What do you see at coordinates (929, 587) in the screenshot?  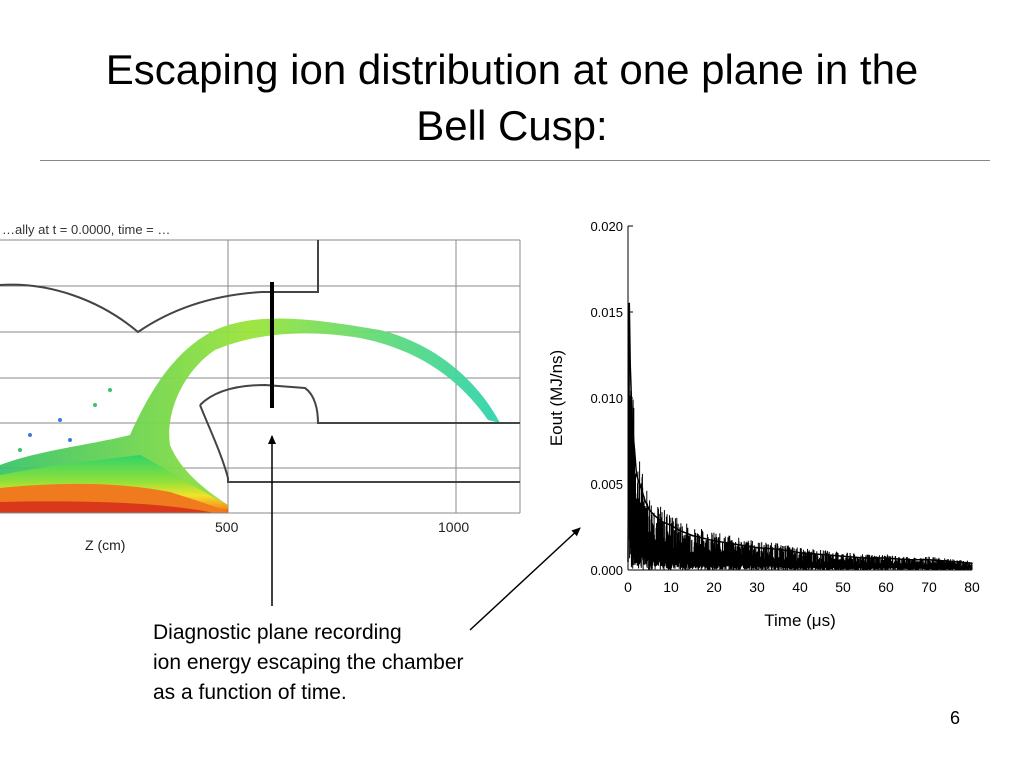 I see `x-tick-label: 70` at bounding box center [929, 587].